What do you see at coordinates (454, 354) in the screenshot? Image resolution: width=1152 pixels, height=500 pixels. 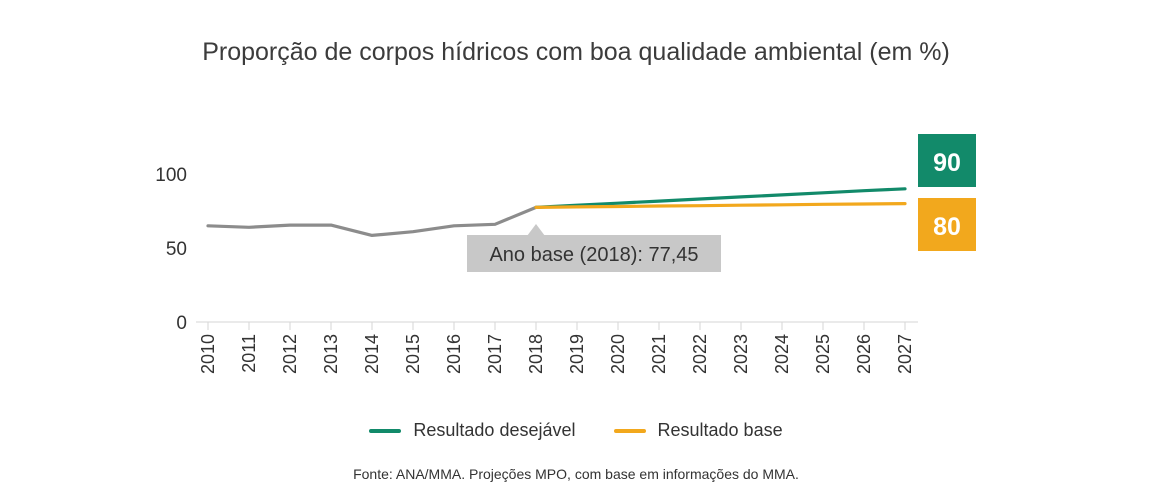 I see `x-tick-label-6: 2016` at bounding box center [454, 354].